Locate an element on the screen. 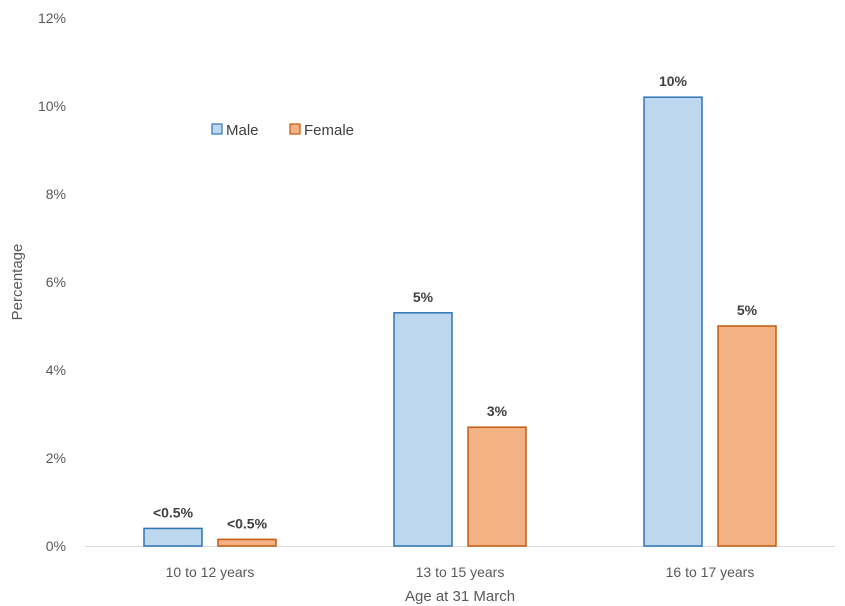  y-tick-label: 10% is located at coordinates (52, 106).